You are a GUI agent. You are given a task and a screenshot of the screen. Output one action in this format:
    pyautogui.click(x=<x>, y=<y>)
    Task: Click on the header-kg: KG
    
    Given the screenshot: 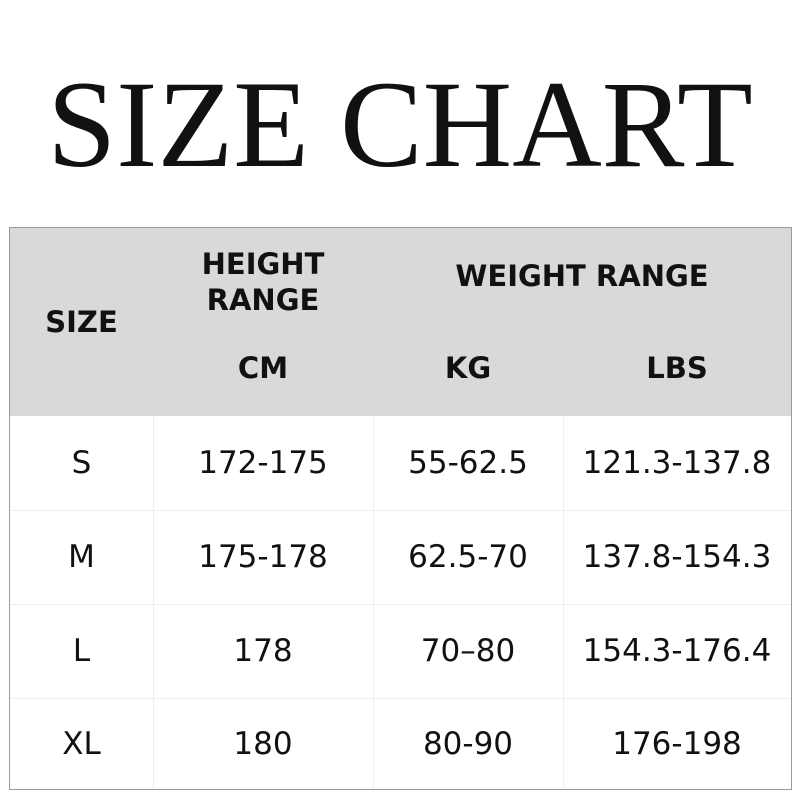 What is the action you would take?
    pyautogui.click(x=468, y=368)
    